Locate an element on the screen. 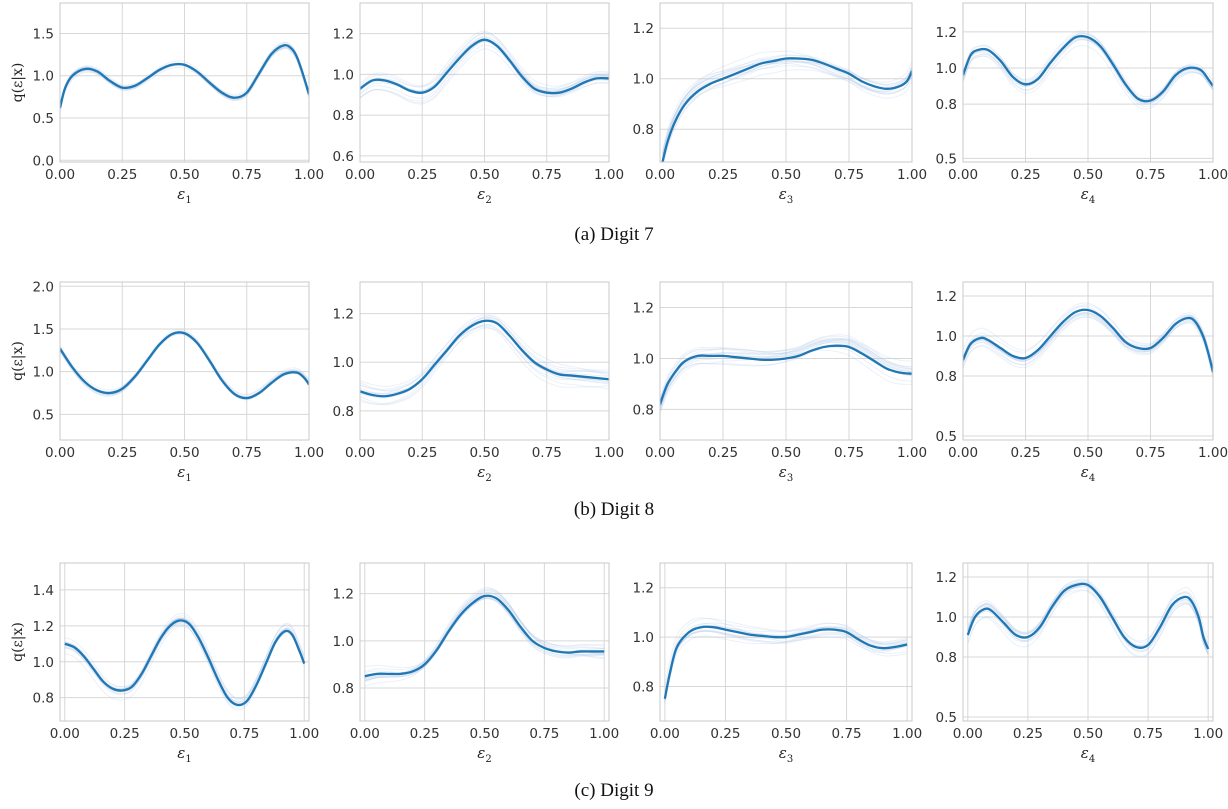 This screenshot has height=809, width=1228. y-tick-label: 2.0 is located at coordinates (43, 287).